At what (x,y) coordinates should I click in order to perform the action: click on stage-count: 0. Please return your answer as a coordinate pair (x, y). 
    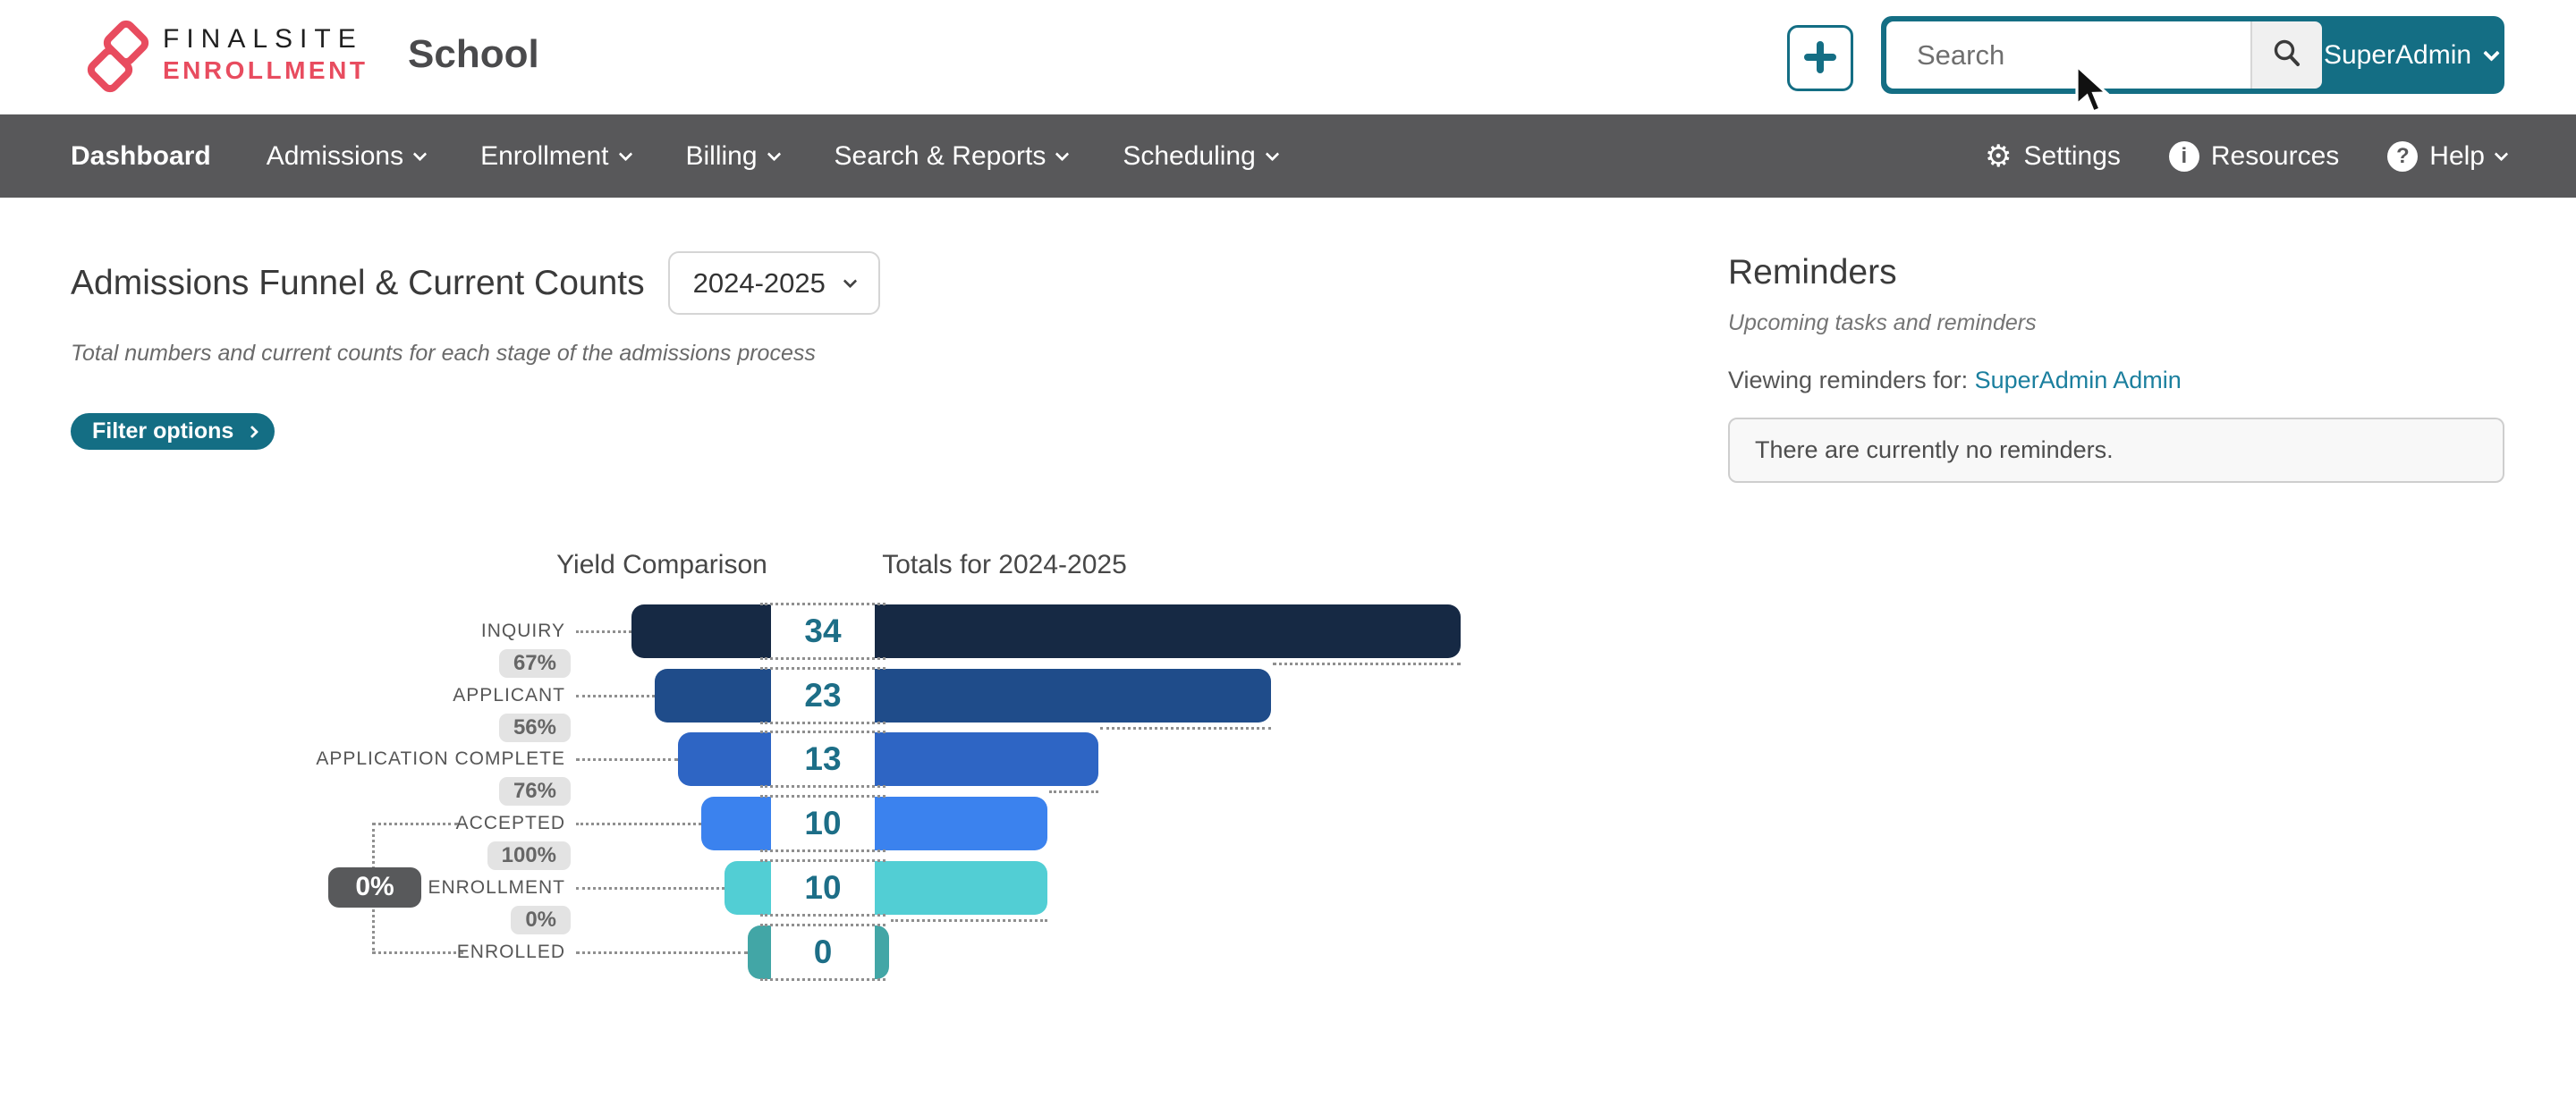
    Looking at the image, I should click on (823, 952).